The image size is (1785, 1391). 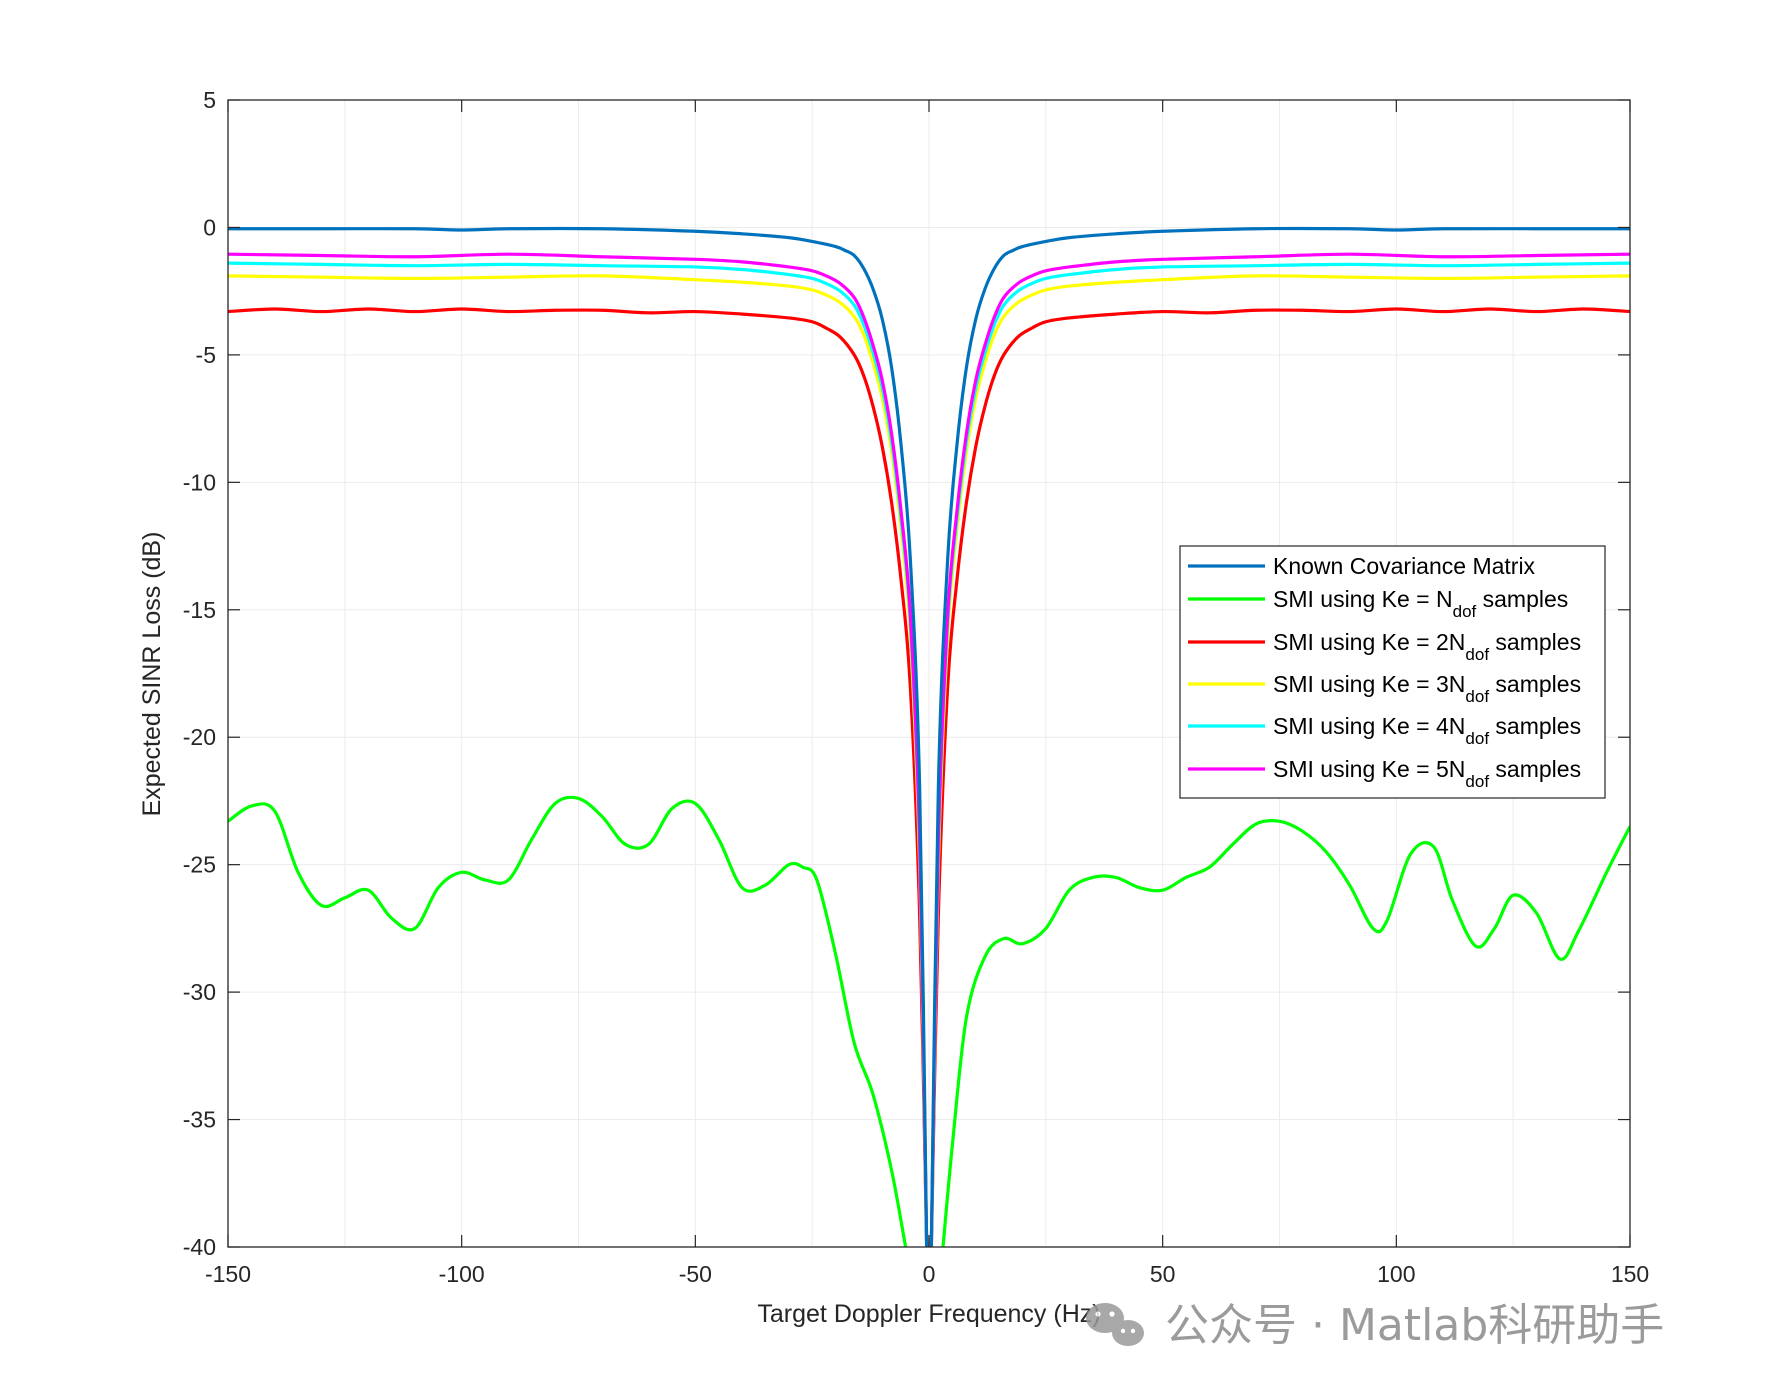 I want to click on y-tick-labels: 5 0 -5 -10 -15 -20 -25 -30 -35 -40, so click(x=199, y=673).